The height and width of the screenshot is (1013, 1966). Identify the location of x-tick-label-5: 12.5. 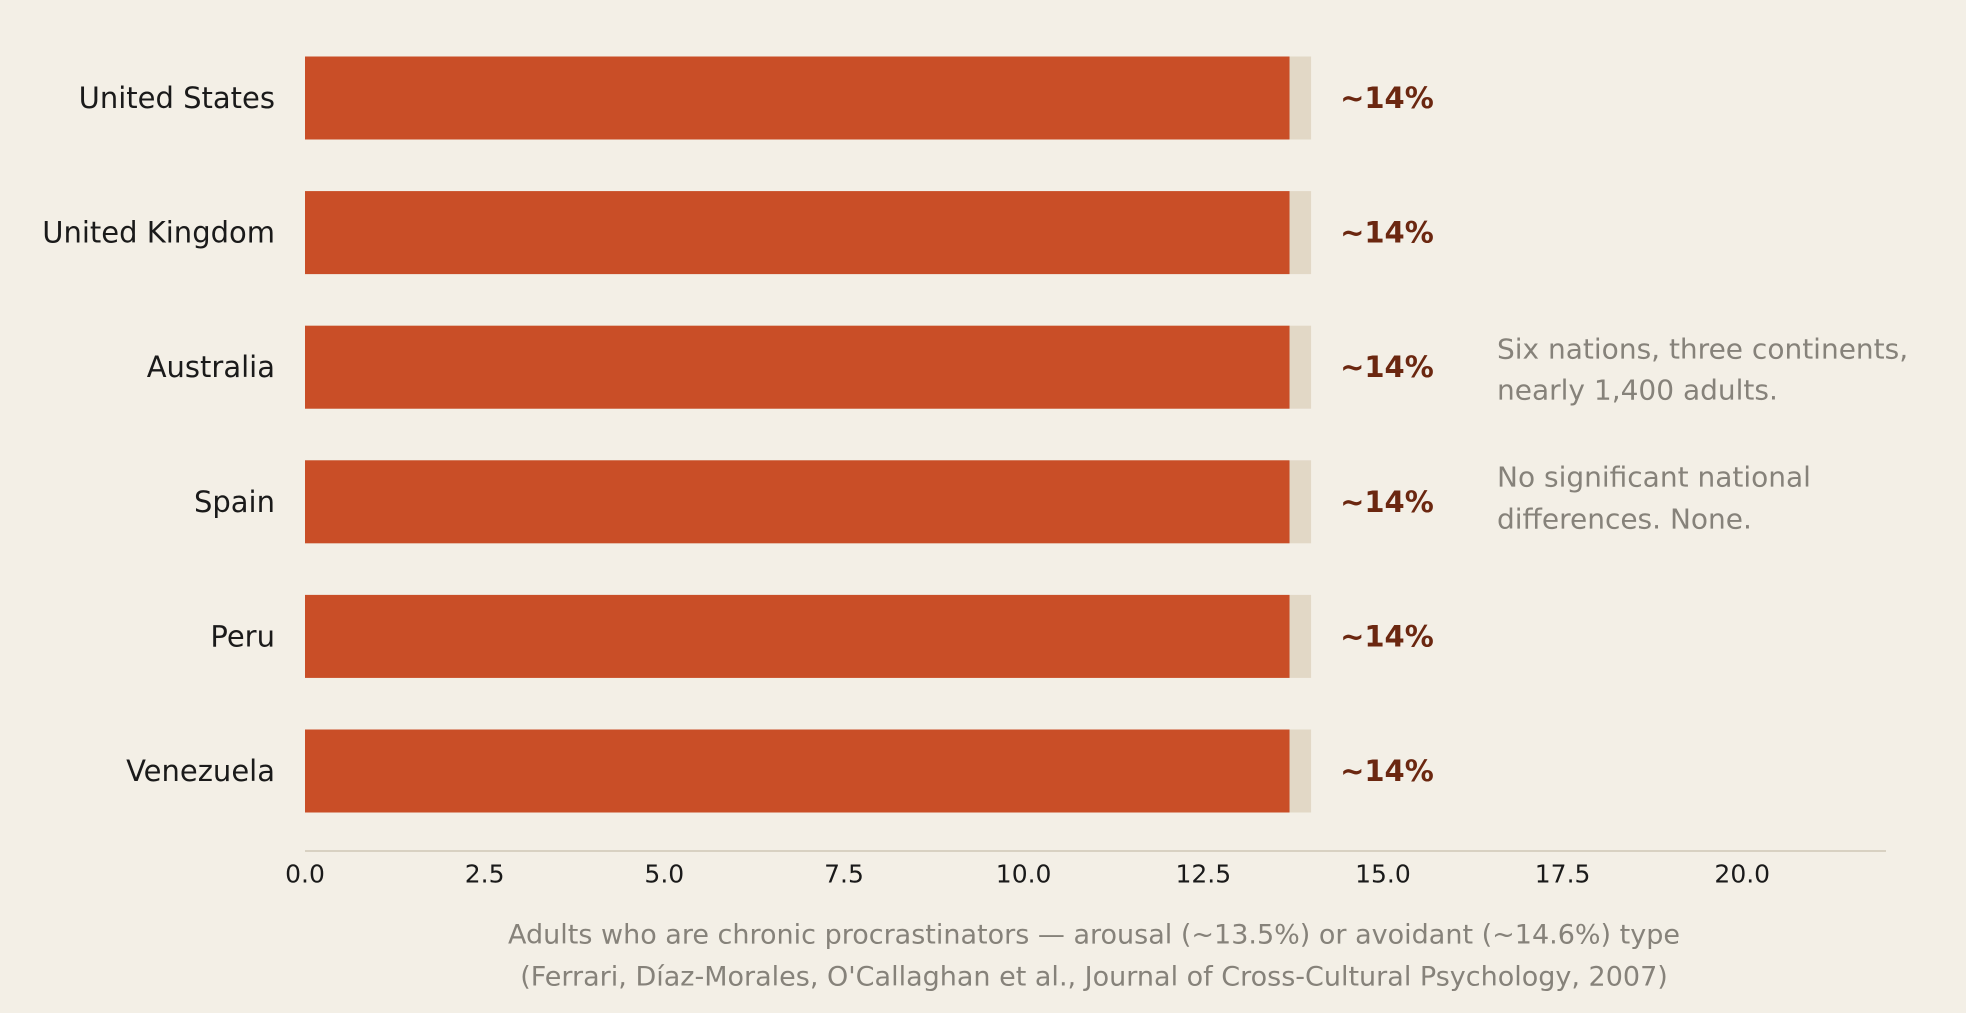
(1203, 874).